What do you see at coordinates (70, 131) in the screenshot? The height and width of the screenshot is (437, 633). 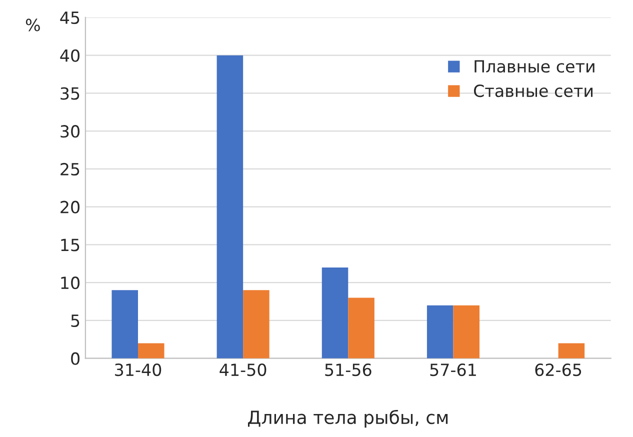 I see `y-tick-label: 30` at bounding box center [70, 131].